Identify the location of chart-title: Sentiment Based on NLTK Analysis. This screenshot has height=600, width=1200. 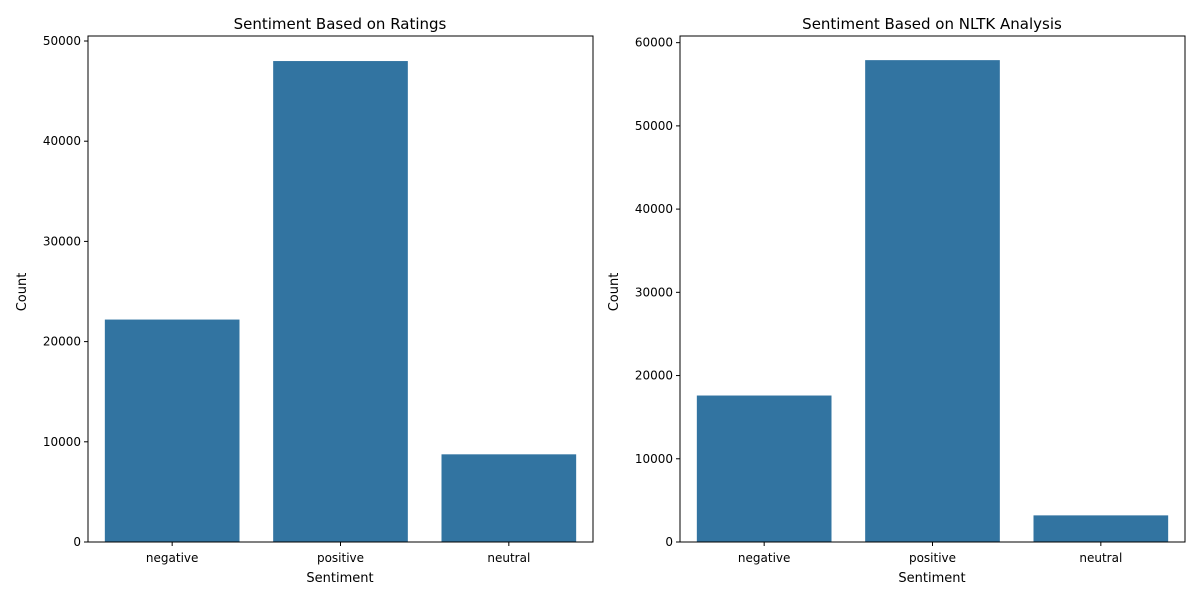
(932, 24).